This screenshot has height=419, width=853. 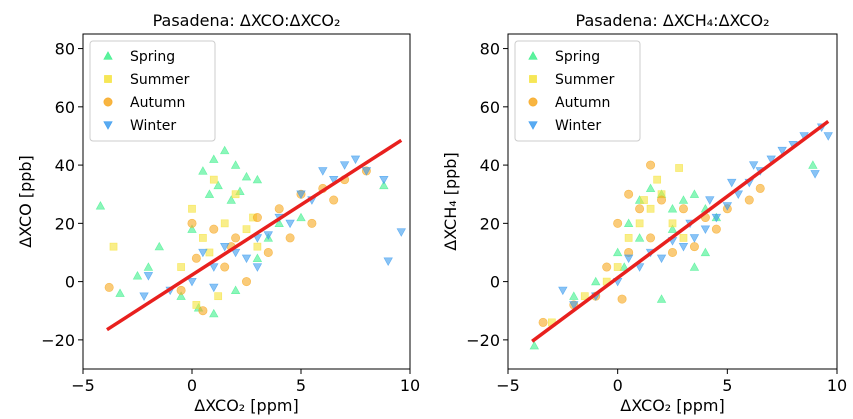 I want to click on legend-box, so click(x=577, y=91).